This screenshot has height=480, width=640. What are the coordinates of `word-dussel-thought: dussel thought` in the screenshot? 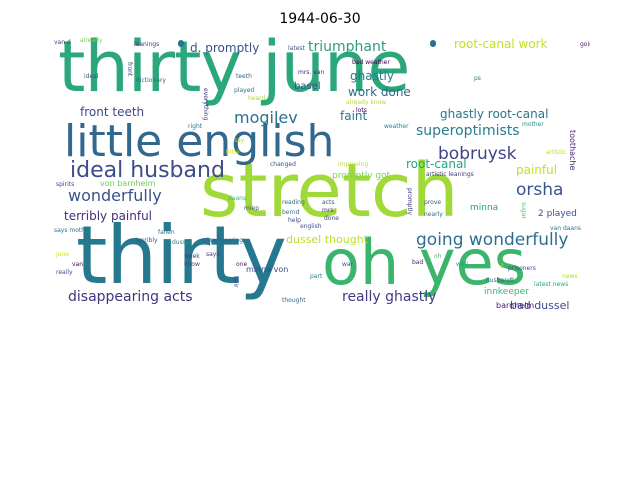 It's located at (327, 239).